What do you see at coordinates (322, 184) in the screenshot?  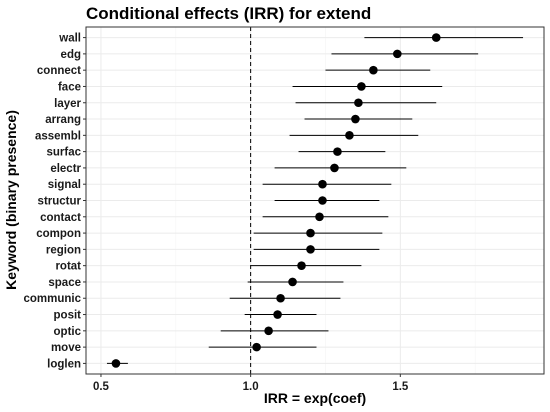 I see `point-signal` at bounding box center [322, 184].